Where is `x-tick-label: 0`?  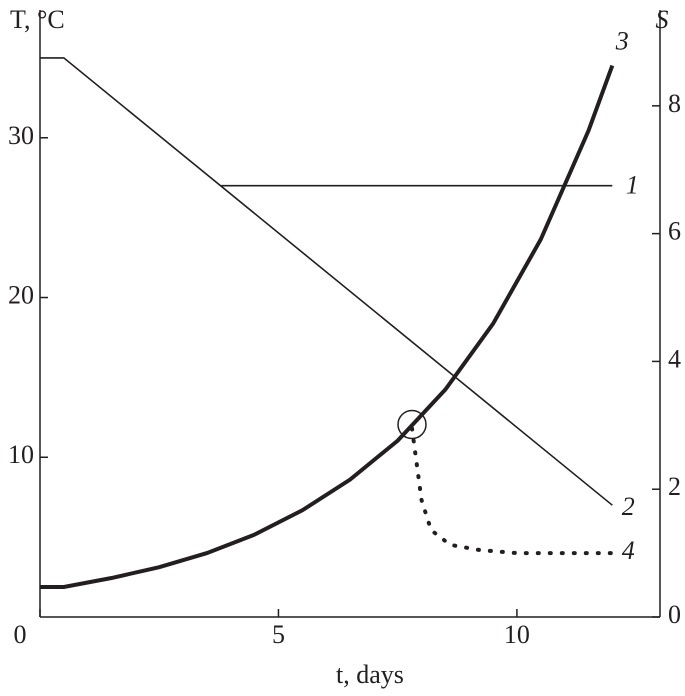
x-tick-label: 0 is located at coordinates (20, 634).